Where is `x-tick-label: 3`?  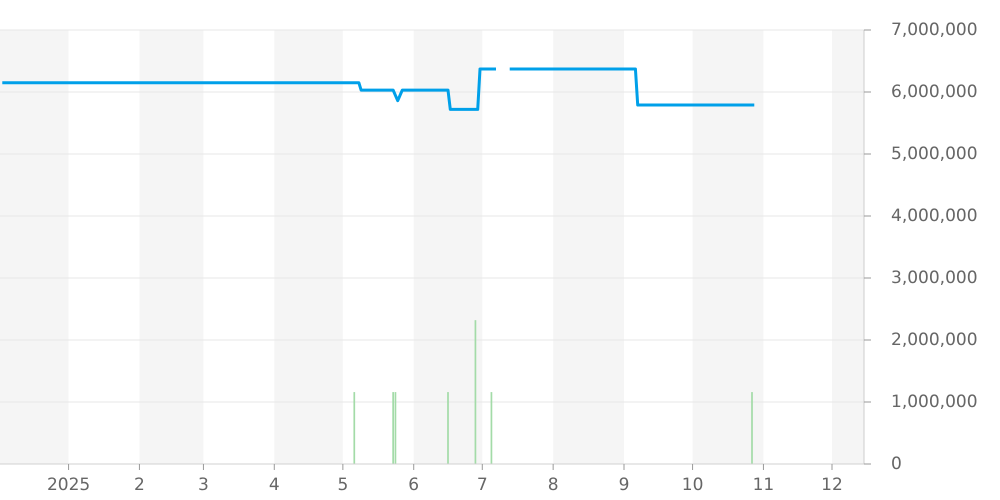 x-tick-label: 3 is located at coordinates (203, 485).